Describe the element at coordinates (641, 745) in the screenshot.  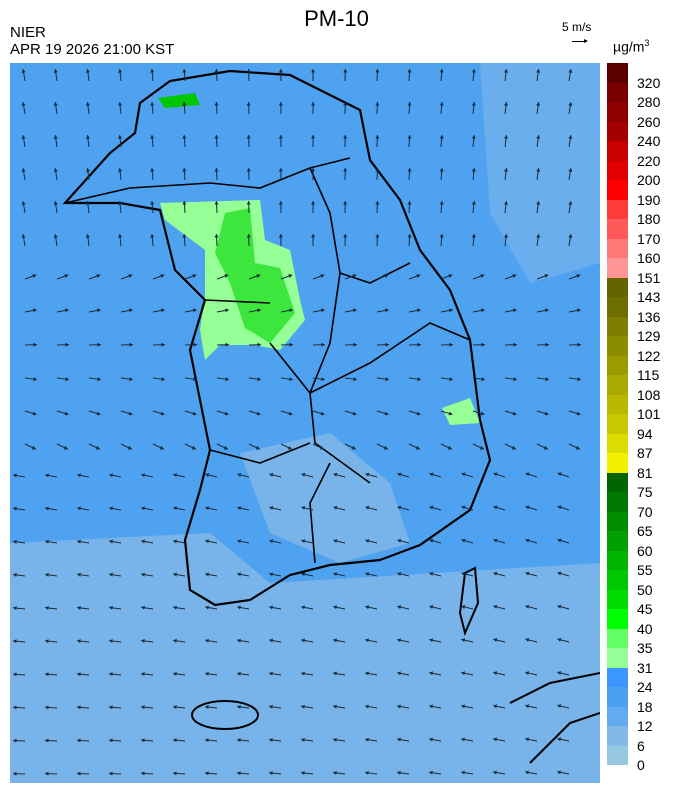
I see `colorbar-tick-label: 6` at that location.